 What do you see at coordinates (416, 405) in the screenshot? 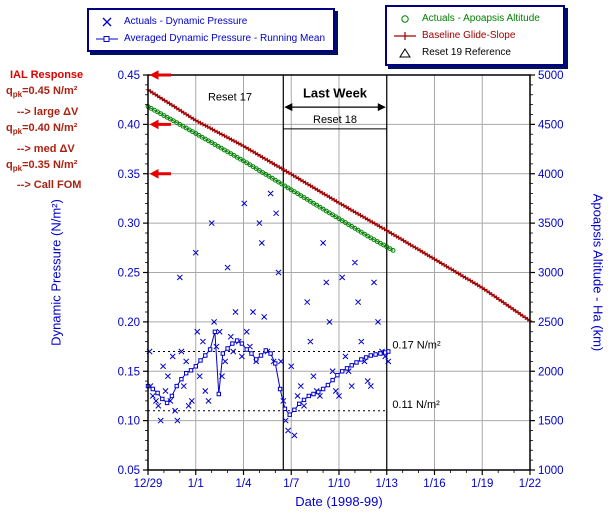
I see `reference-line-label: 0.11 N/m²` at bounding box center [416, 405].